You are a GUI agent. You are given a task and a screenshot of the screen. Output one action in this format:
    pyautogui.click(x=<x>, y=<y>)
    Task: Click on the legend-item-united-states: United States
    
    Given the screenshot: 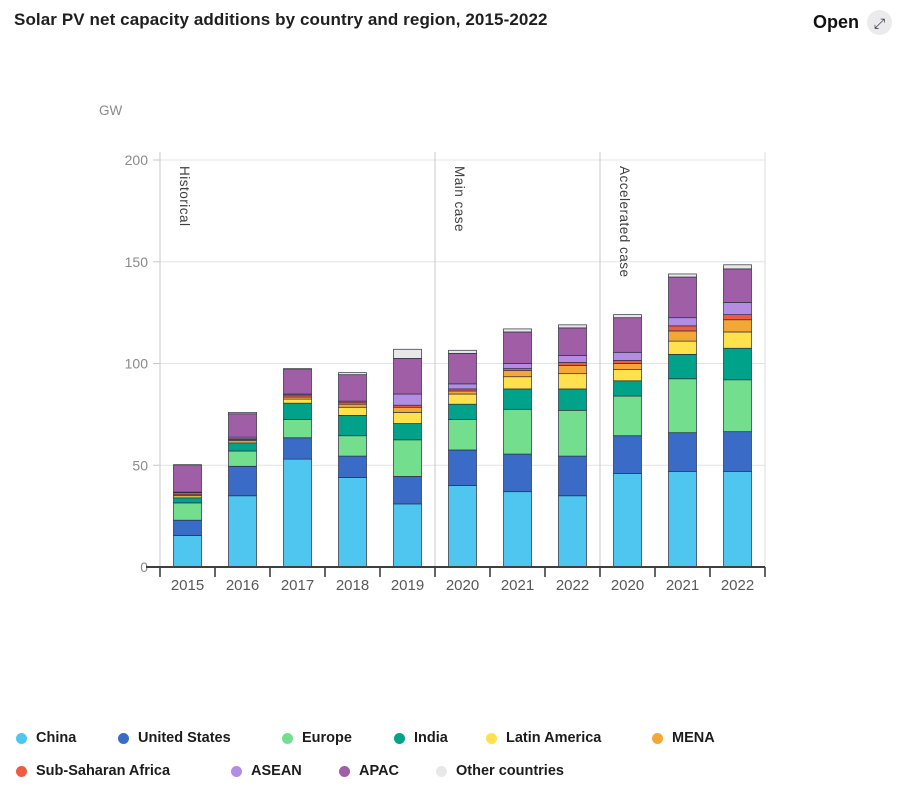 What is the action you would take?
    pyautogui.click(x=174, y=738)
    